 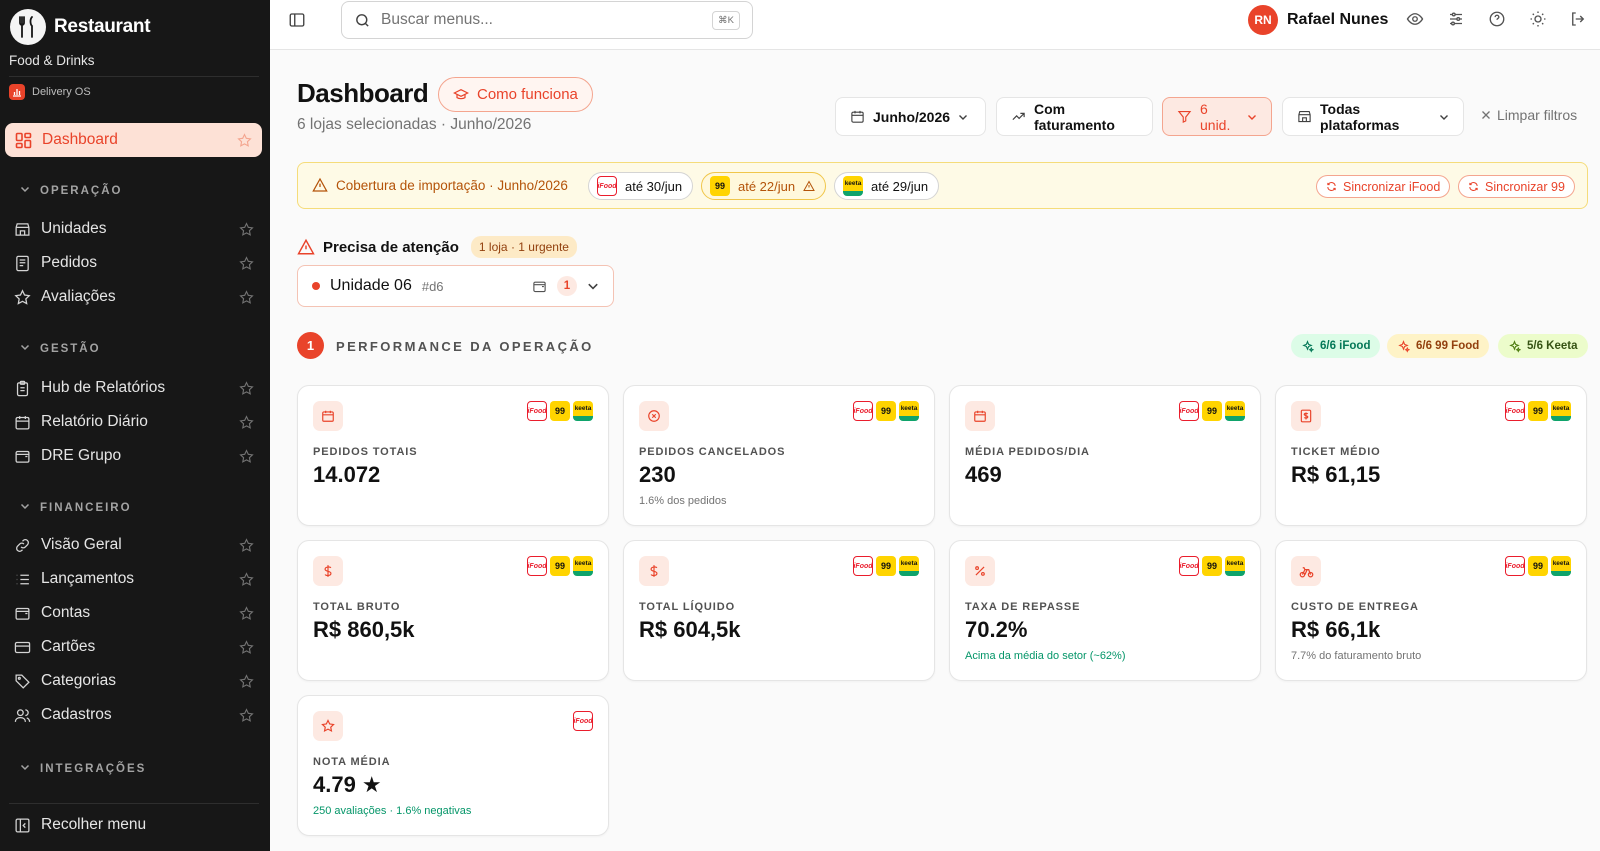 What do you see at coordinates (134, 297) in the screenshot?
I see `sidebar-item-avaliacoes: Avaliações` at bounding box center [134, 297].